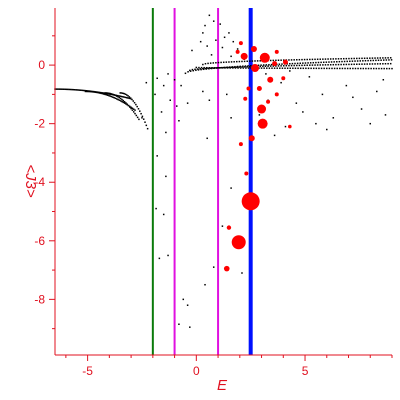  Describe the element at coordinates (229, 366) in the screenshot. I see `x-ticks: -5 0 5` at that location.